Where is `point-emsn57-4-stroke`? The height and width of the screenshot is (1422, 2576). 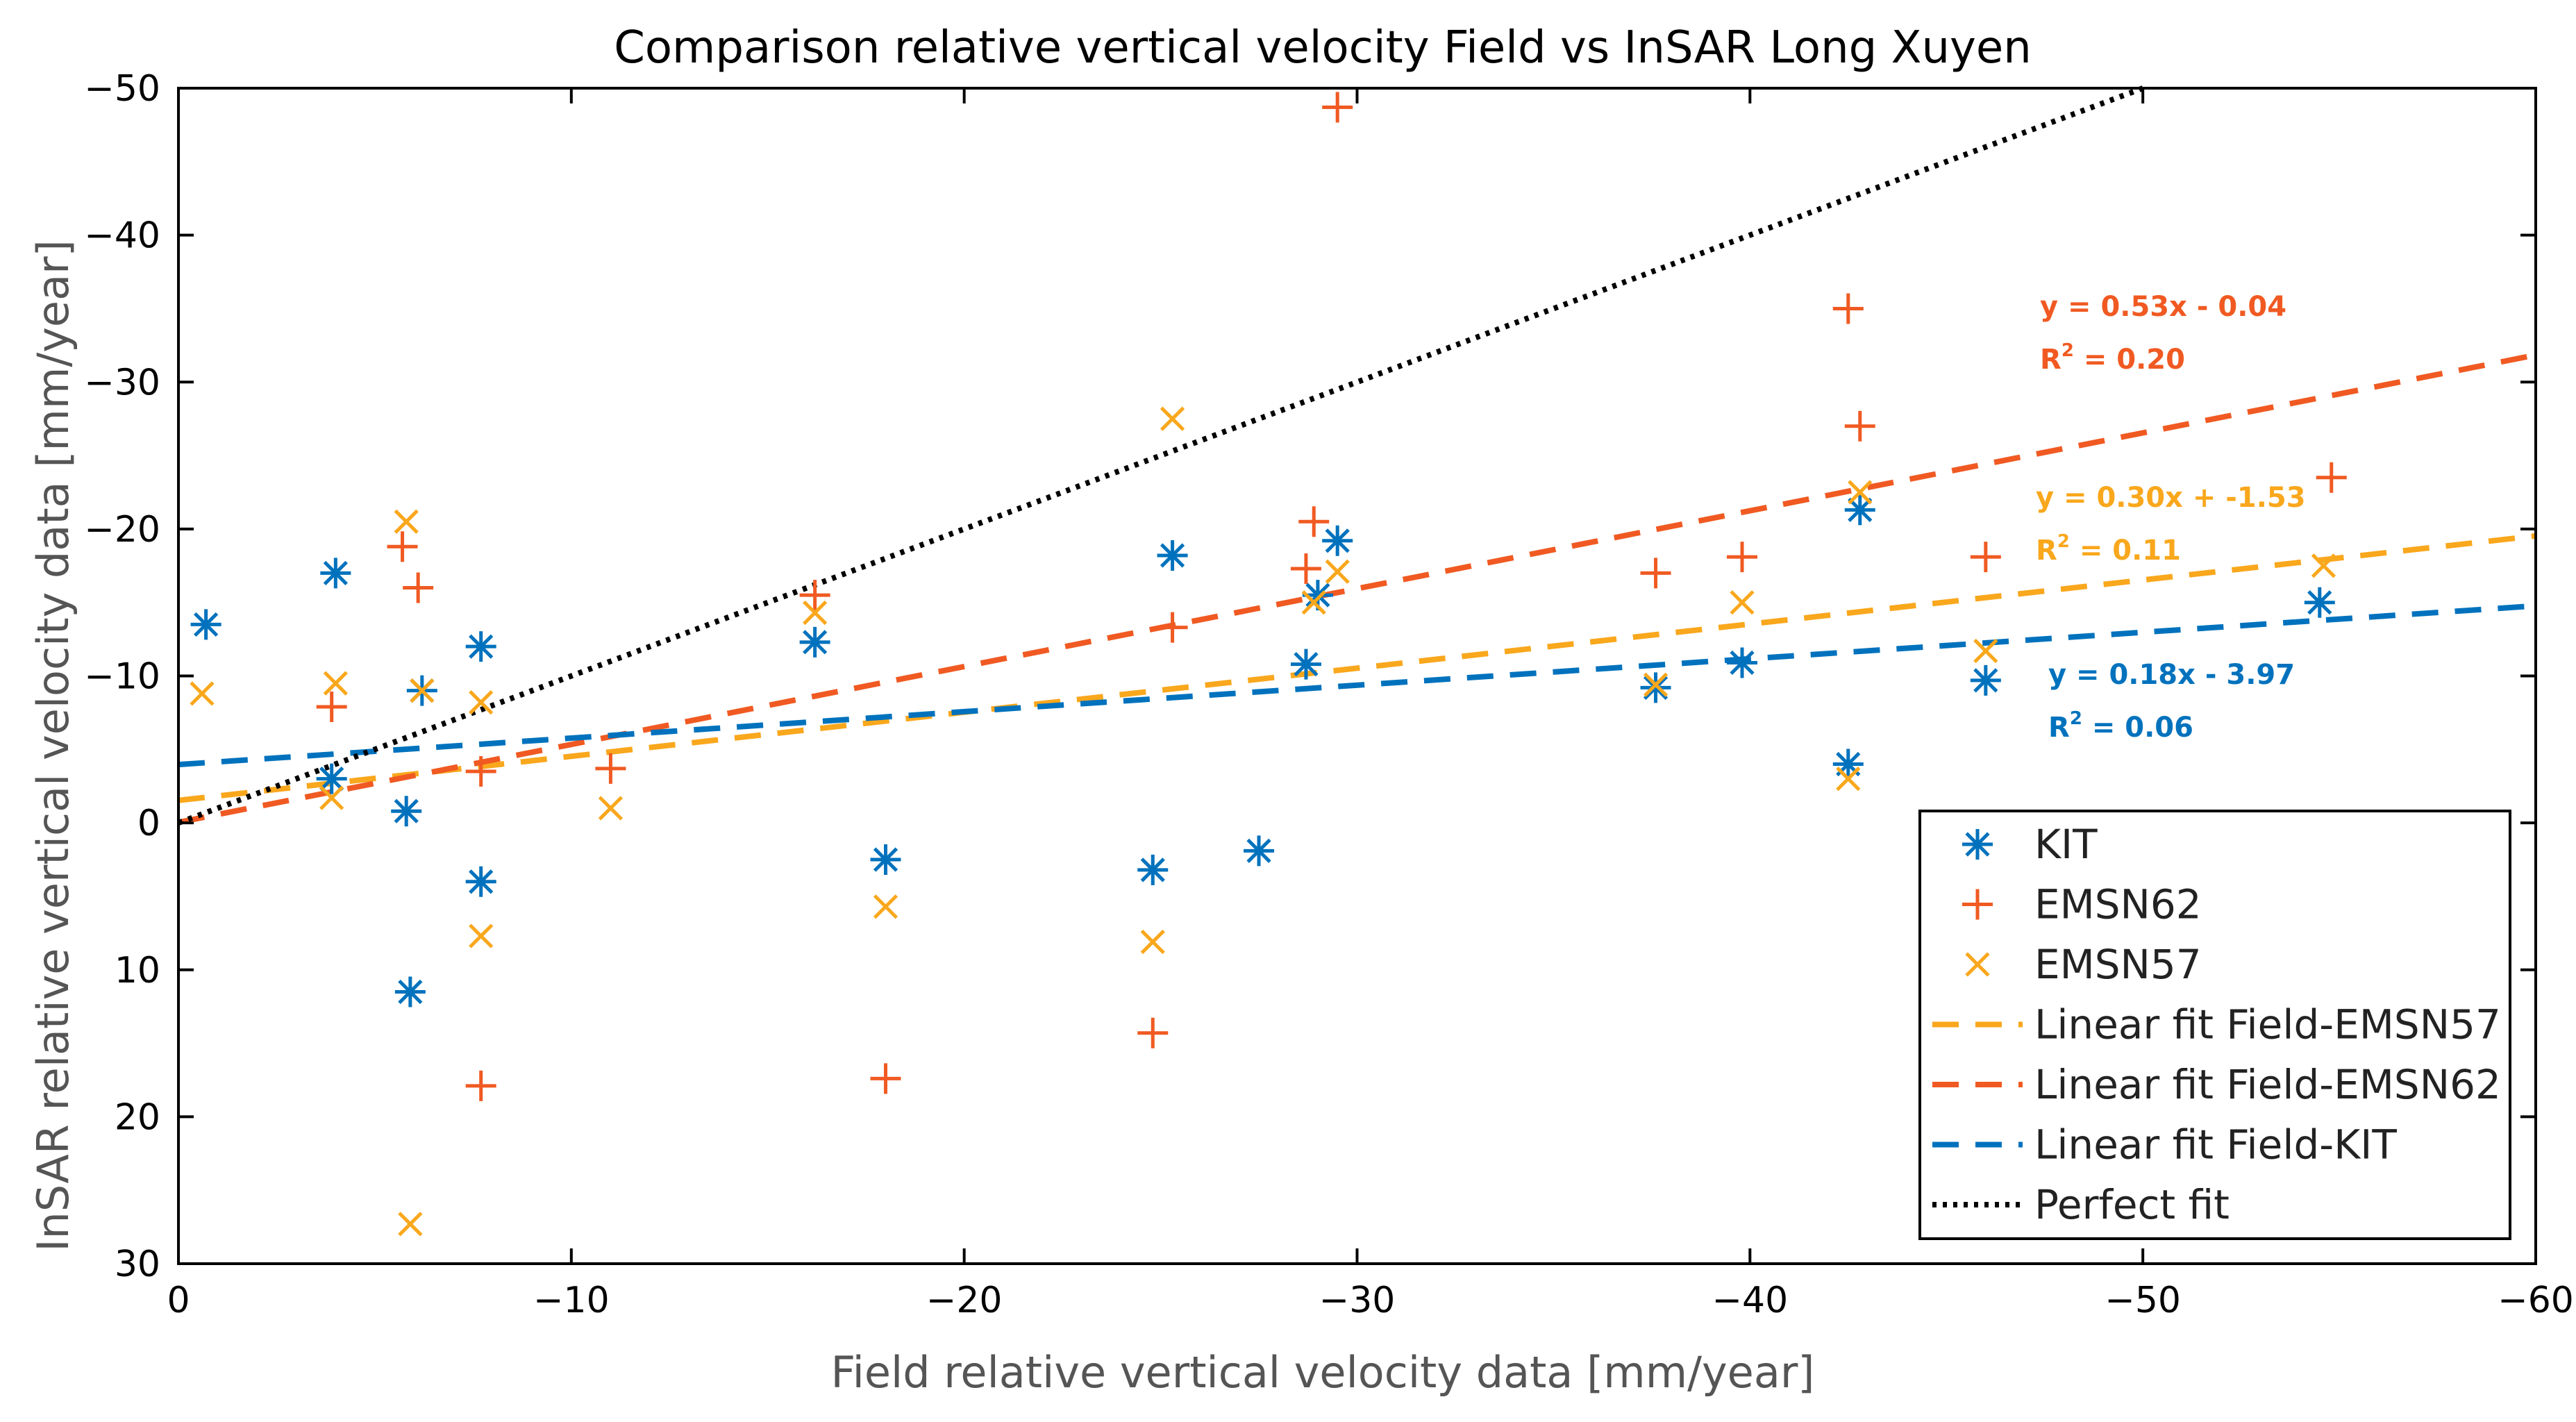 point-emsn57-4-stroke is located at coordinates (411, 1224).